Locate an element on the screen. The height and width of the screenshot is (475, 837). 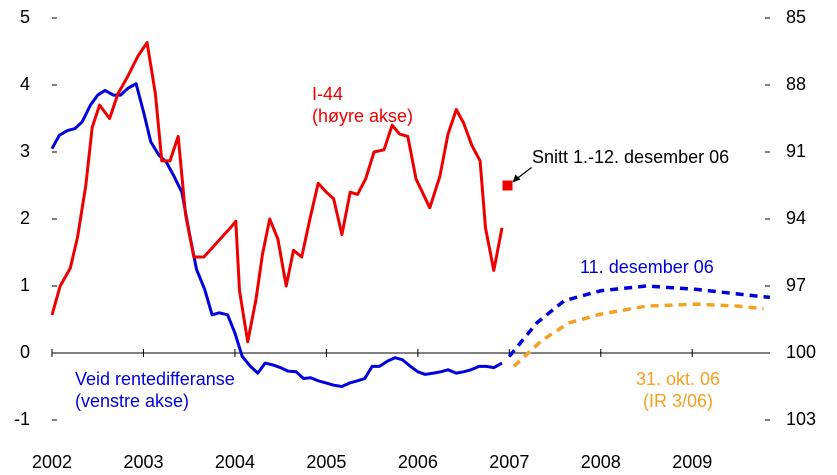
y2-tick-label: 91 is located at coordinates (796, 151).